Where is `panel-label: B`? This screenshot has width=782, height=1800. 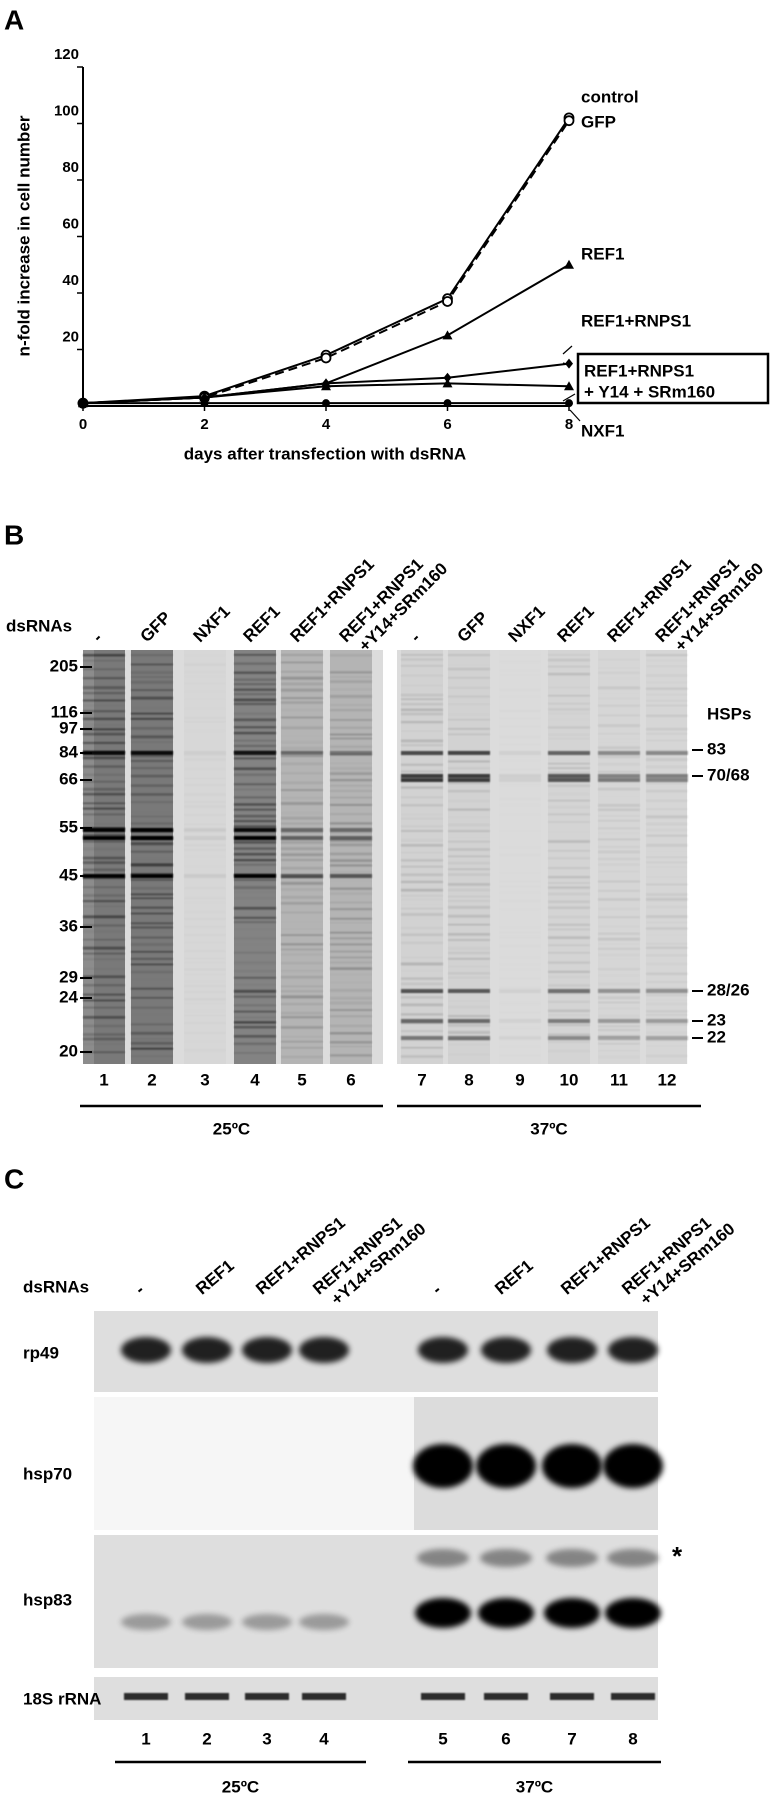
panel-label: B is located at coordinates (14, 534).